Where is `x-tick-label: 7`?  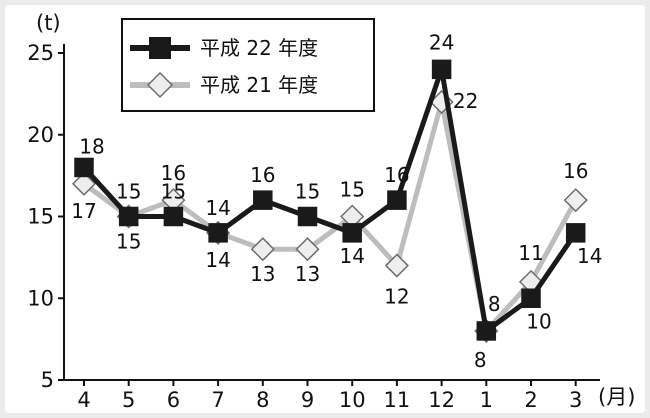 x-tick-label: 7 is located at coordinates (217, 400).